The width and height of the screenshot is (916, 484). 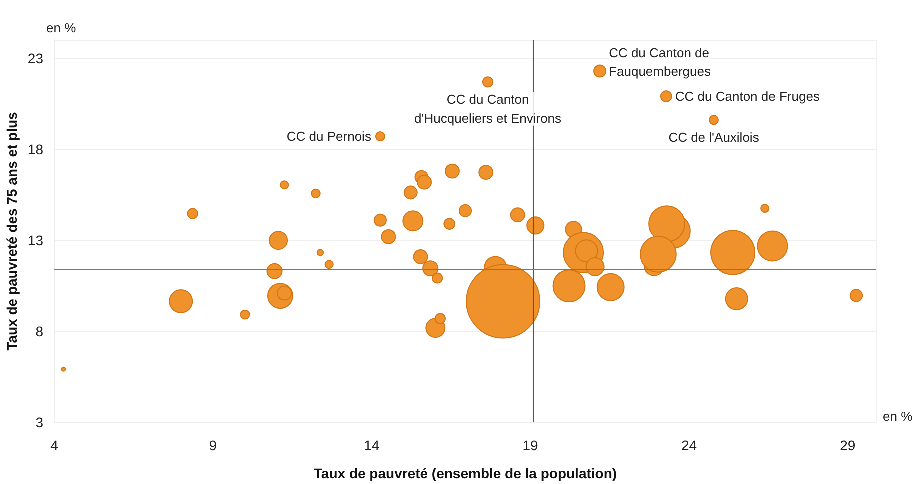 What do you see at coordinates (848, 446) in the screenshot?
I see `x-tick-label: 29` at bounding box center [848, 446].